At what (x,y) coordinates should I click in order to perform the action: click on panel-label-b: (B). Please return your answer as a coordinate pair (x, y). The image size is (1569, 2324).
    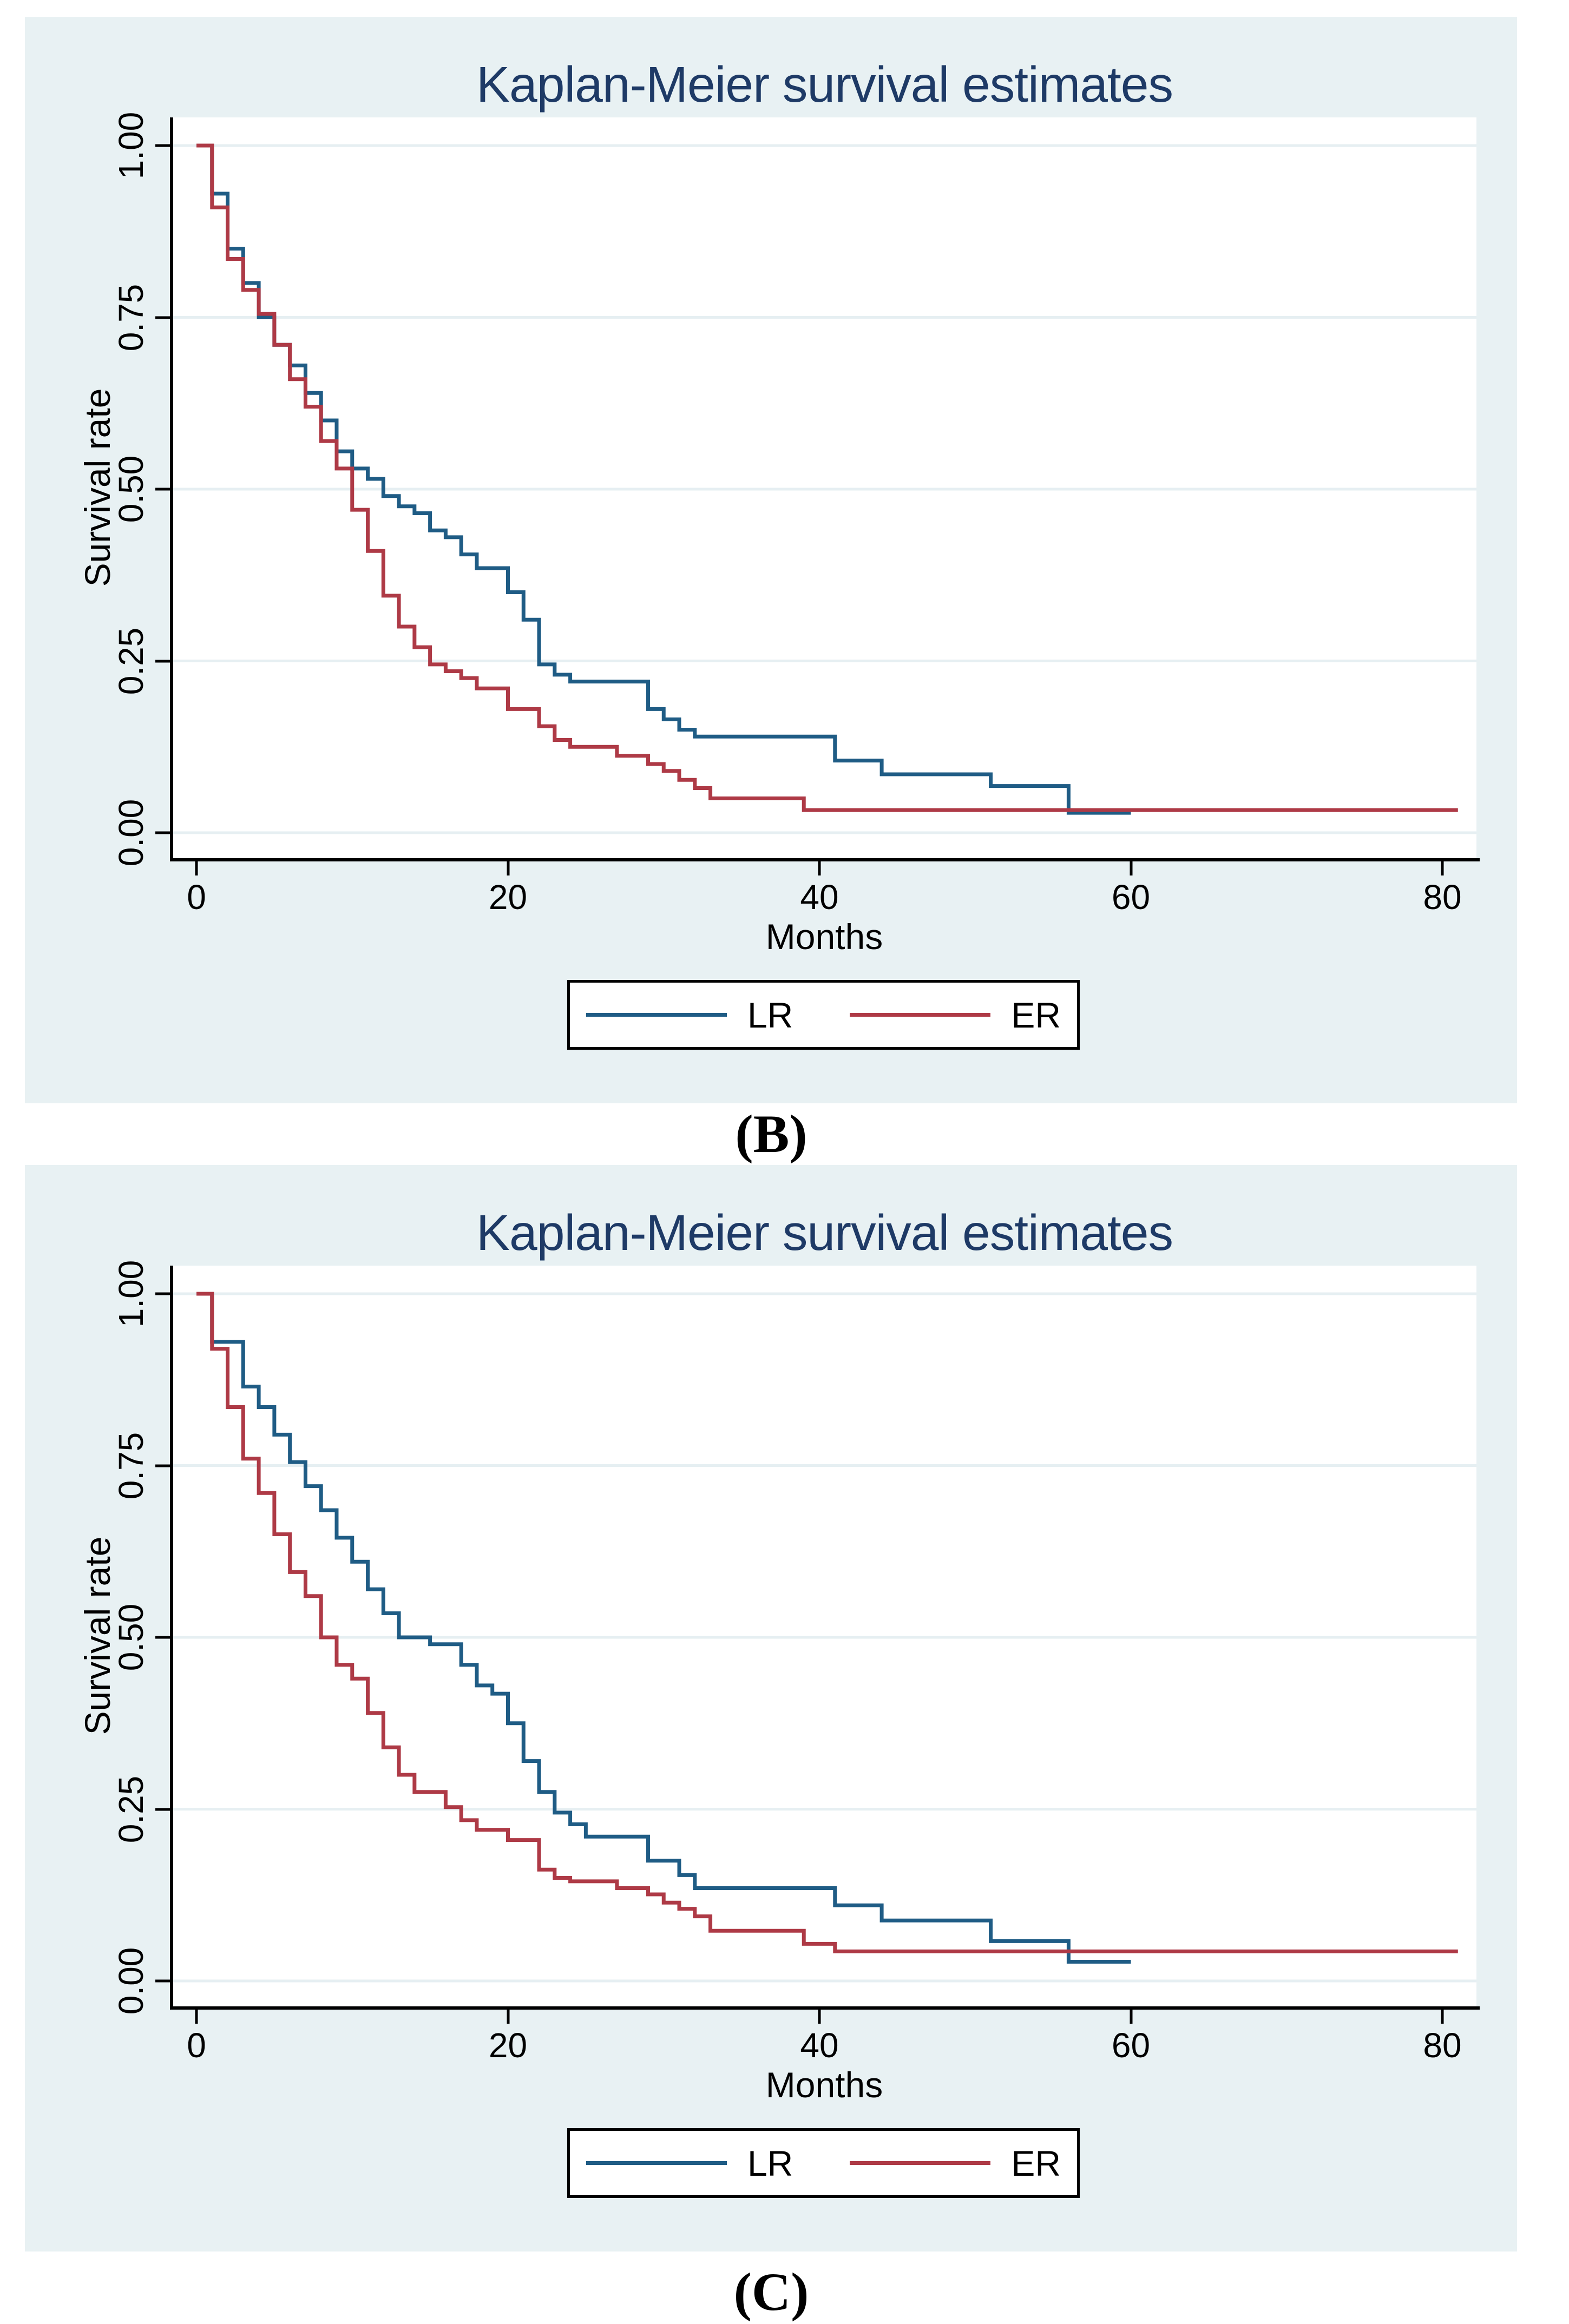
    Looking at the image, I should click on (772, 1134).